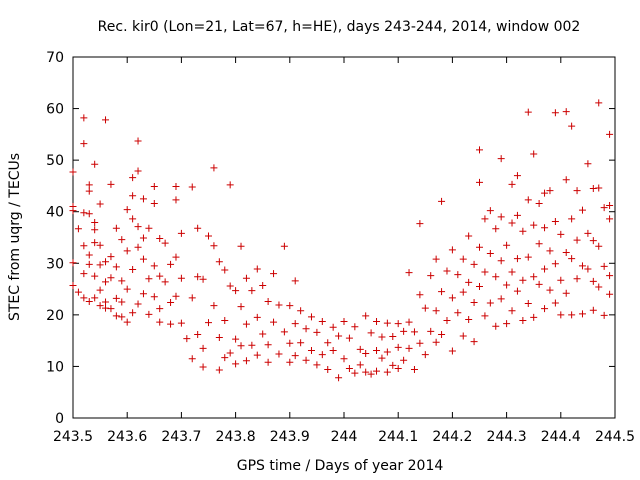 Image resolution: width=640 pixels, height=480 pixels. I want to click on y-tick-label: 40, so click(55, 213).